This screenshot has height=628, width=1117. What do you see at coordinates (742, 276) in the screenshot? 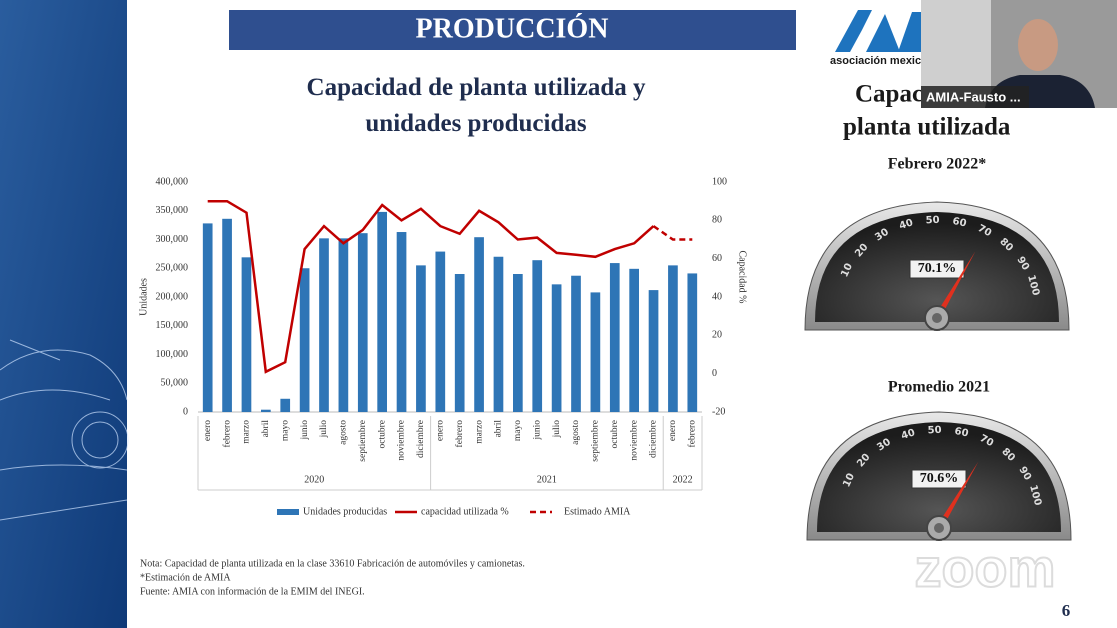
I see `y2-axis-label: Capacidad %` at bounding box center [742, 276].